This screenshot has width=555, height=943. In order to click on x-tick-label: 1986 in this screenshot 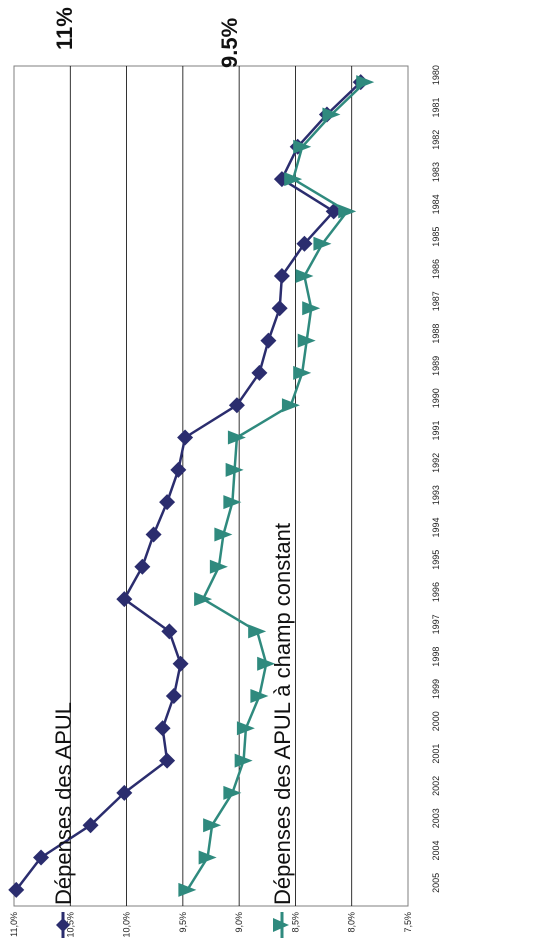, I will do `click(436, 269)`.